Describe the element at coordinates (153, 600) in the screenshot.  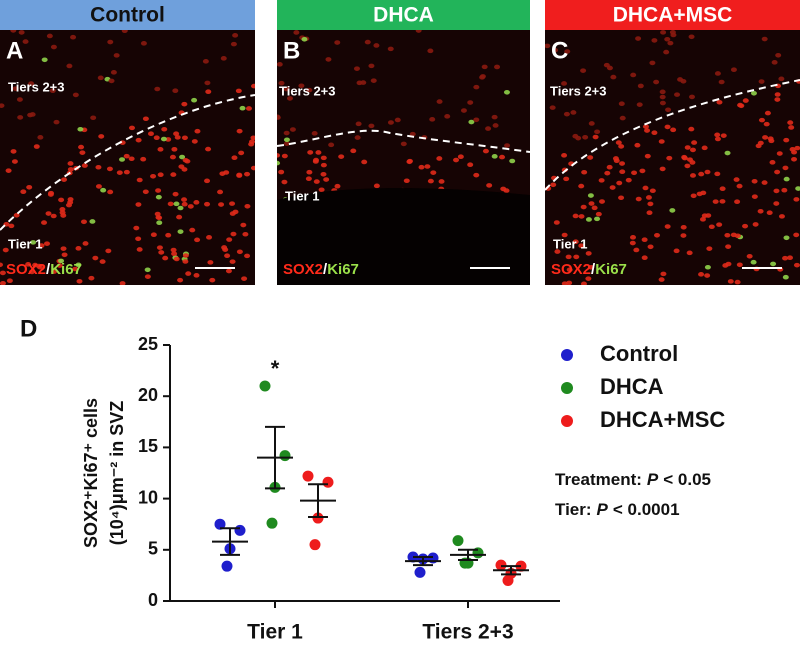
I see `y-tick-label: 0` at that location.